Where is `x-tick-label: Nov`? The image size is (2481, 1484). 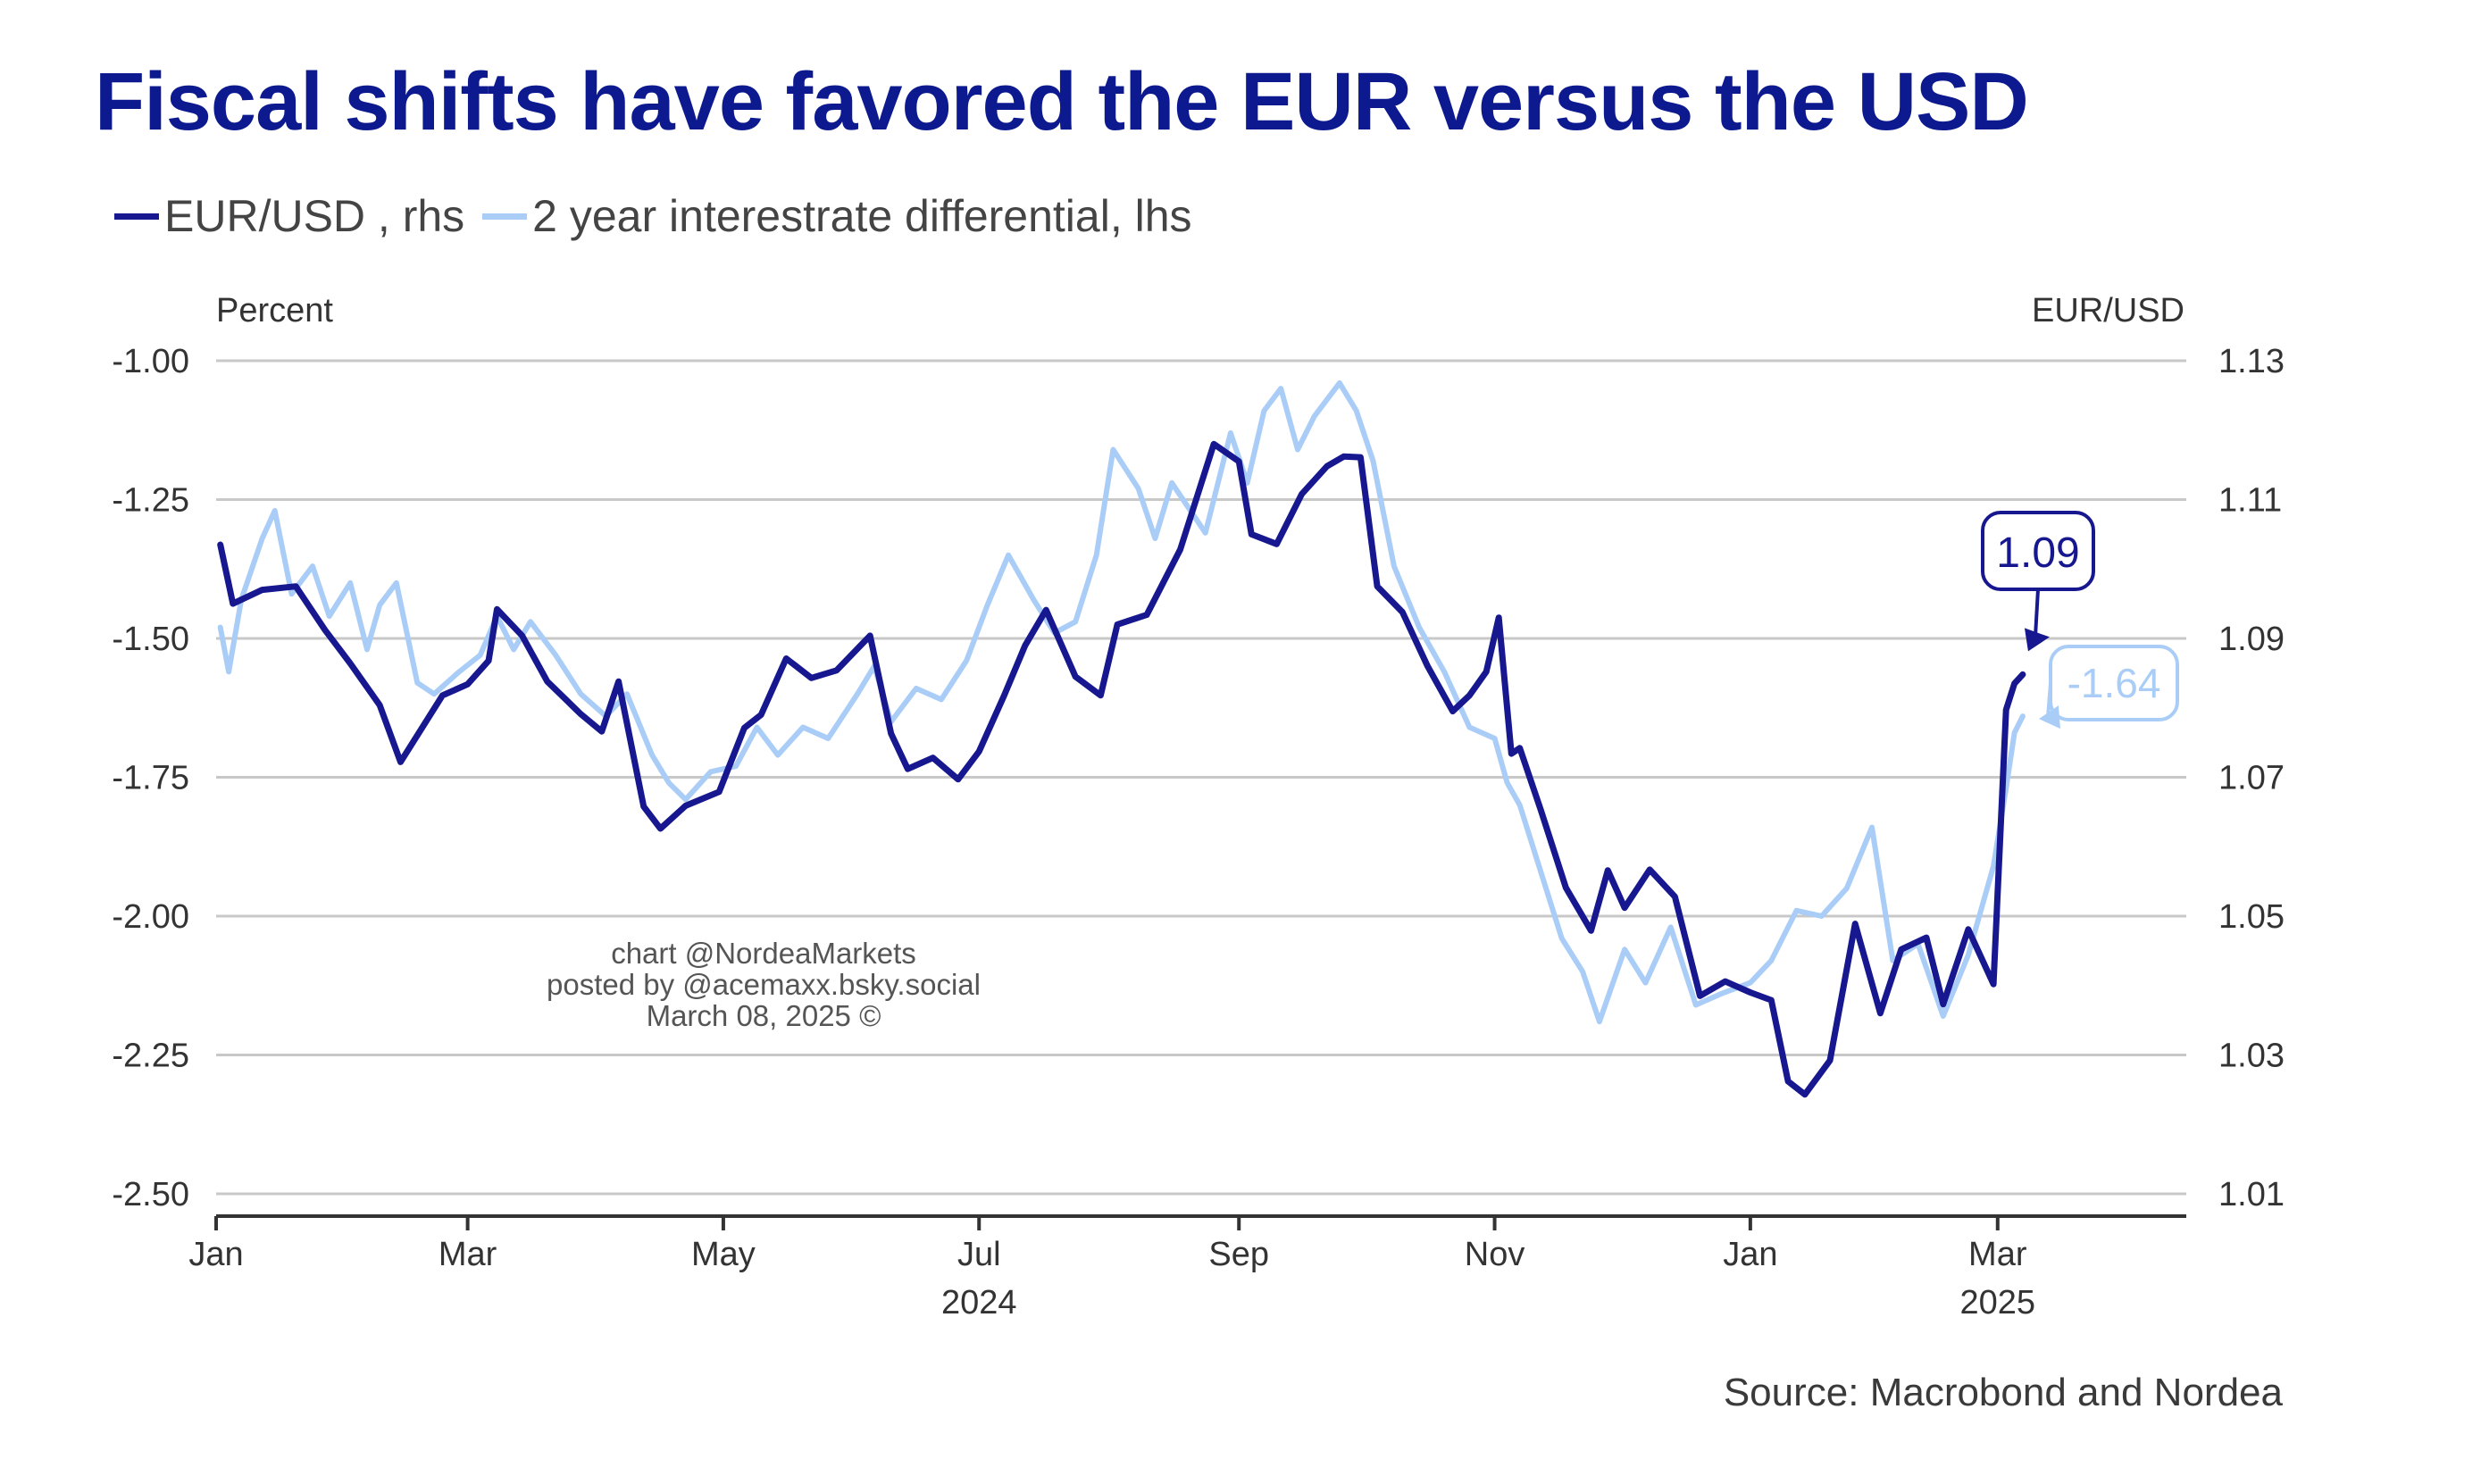 x-tick-label: Nov is located at coordinates (1495, 1254).